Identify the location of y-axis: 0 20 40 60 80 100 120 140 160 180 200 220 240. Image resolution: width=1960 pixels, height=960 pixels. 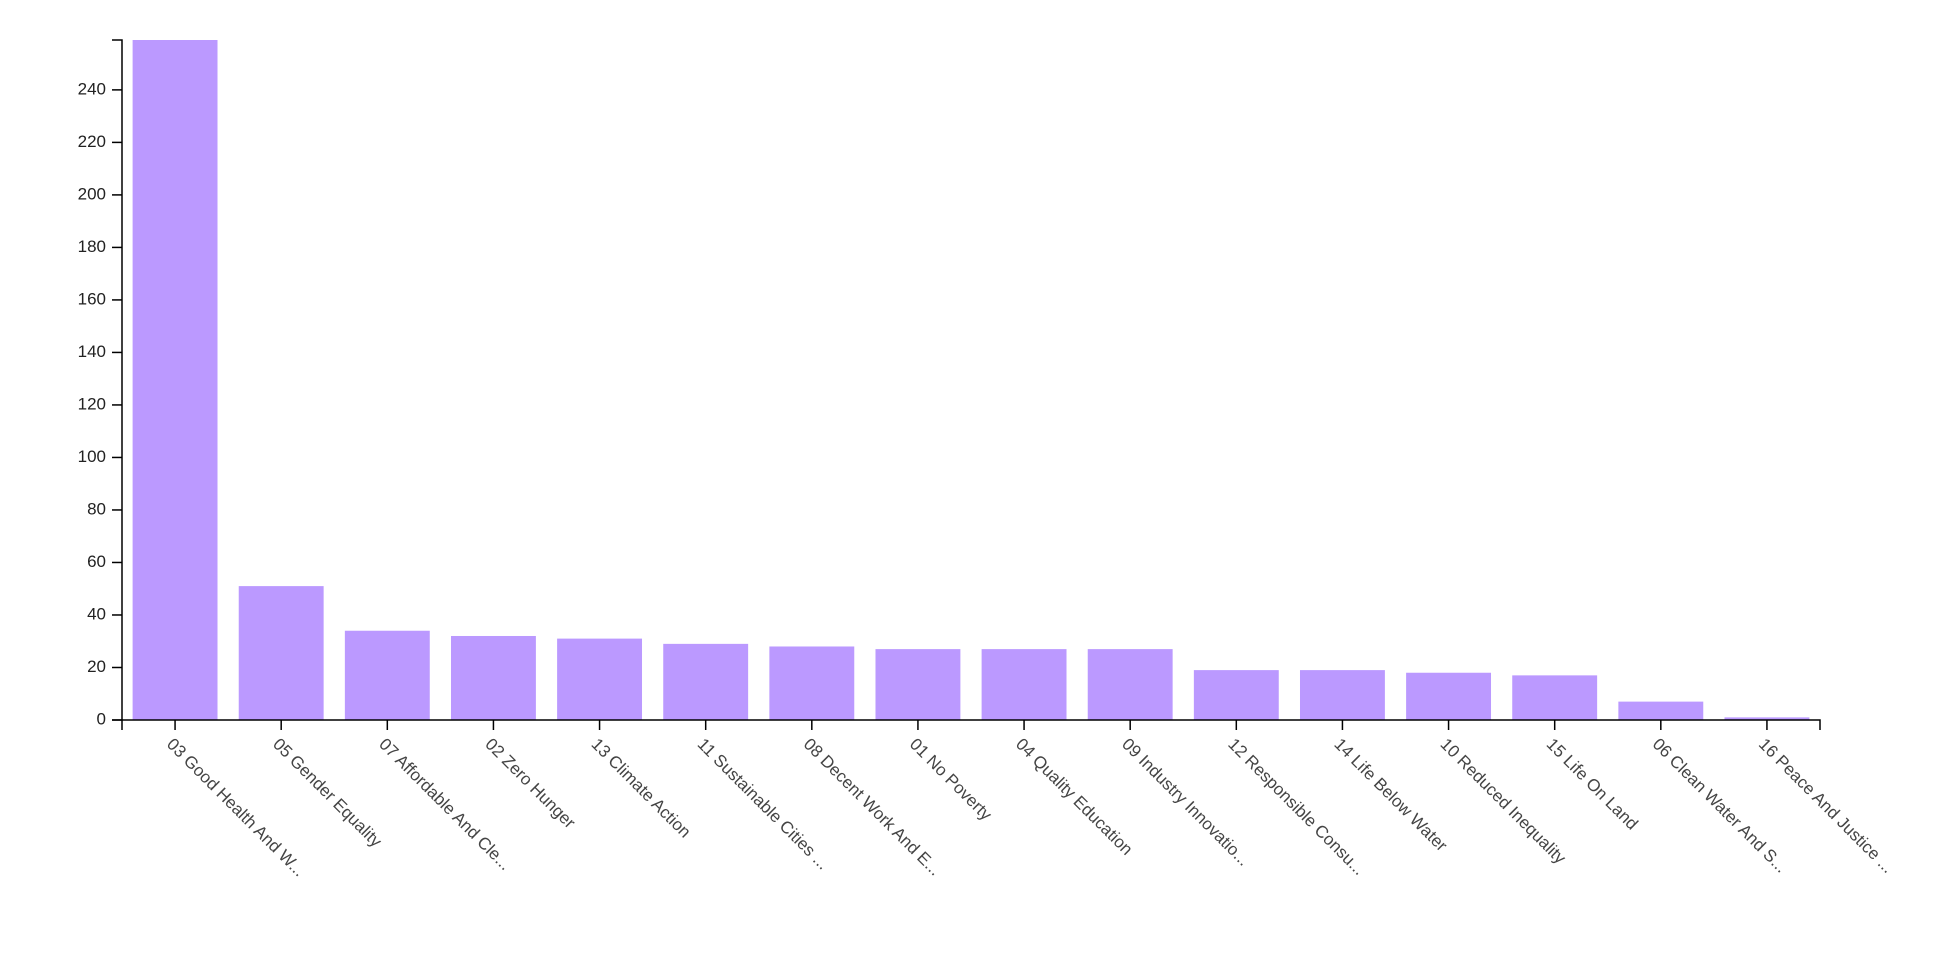
(100, 383).